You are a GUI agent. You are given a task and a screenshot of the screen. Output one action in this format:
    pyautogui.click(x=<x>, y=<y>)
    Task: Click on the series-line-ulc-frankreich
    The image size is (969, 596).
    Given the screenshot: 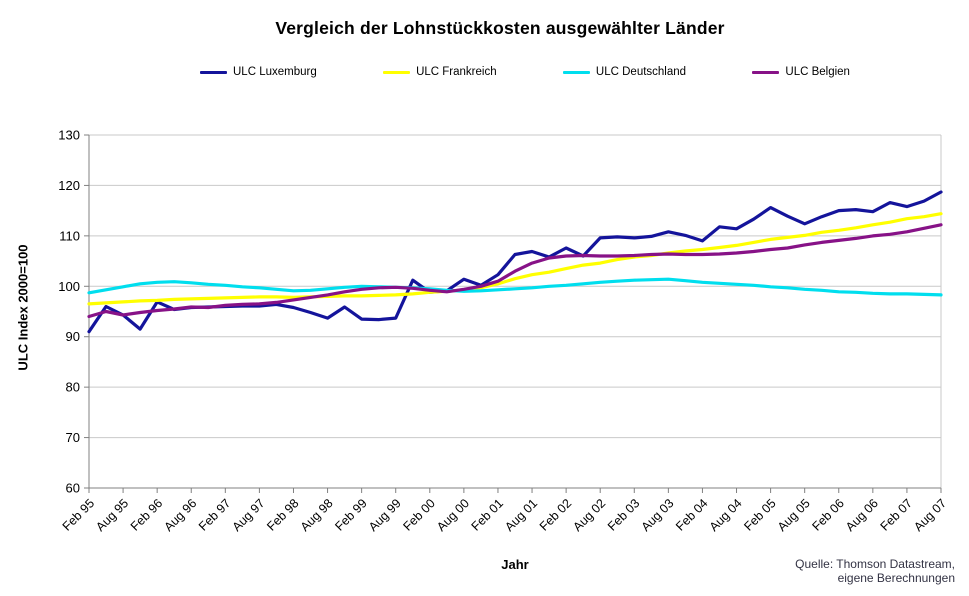 What is the action you would take?
    pyautogui.click(x=515, y=259)
    